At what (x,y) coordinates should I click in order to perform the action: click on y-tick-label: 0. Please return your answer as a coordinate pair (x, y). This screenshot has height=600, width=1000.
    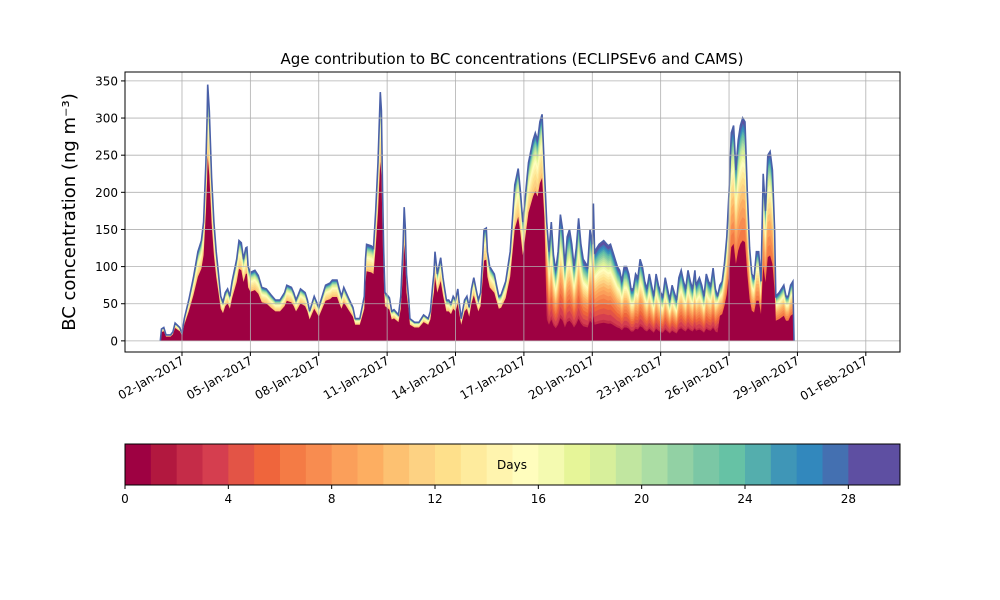
    Looking at the image, I should click on (114, 341).